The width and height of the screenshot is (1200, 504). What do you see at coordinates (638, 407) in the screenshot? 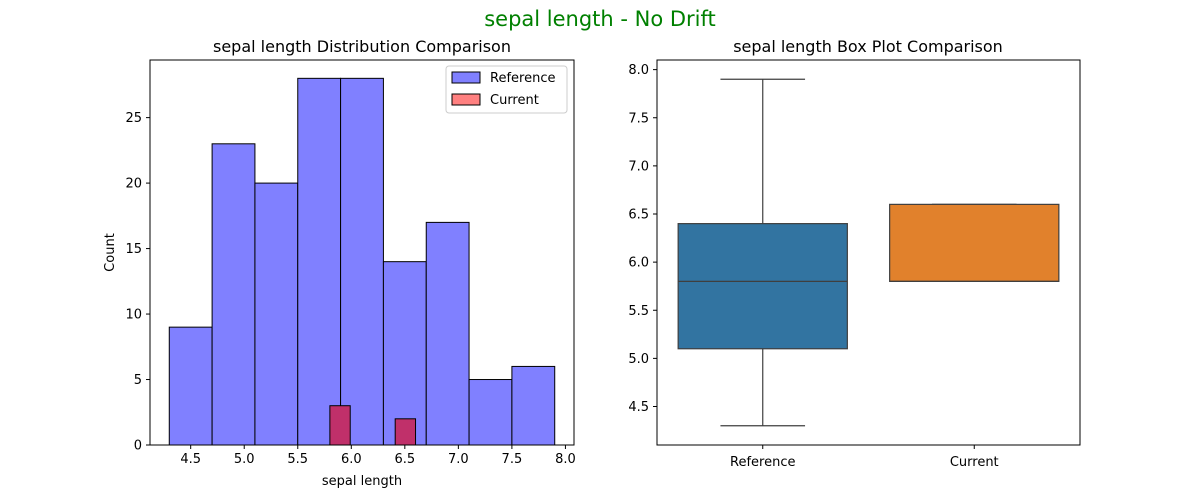
I see `box-y-tick-label-0: 4.5` at bounding box center [638, 407].